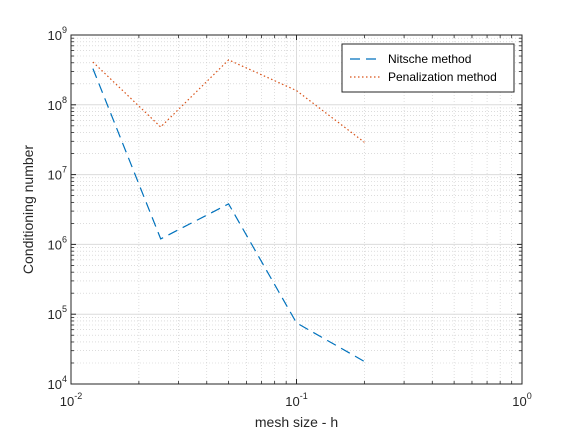 Image resolution: width=581 pixels, height=436 pixels. What do you see at coordinates (78, 396) in the screenshot?
I see `tick-exponent: -2` at bounding box center [78, 396].